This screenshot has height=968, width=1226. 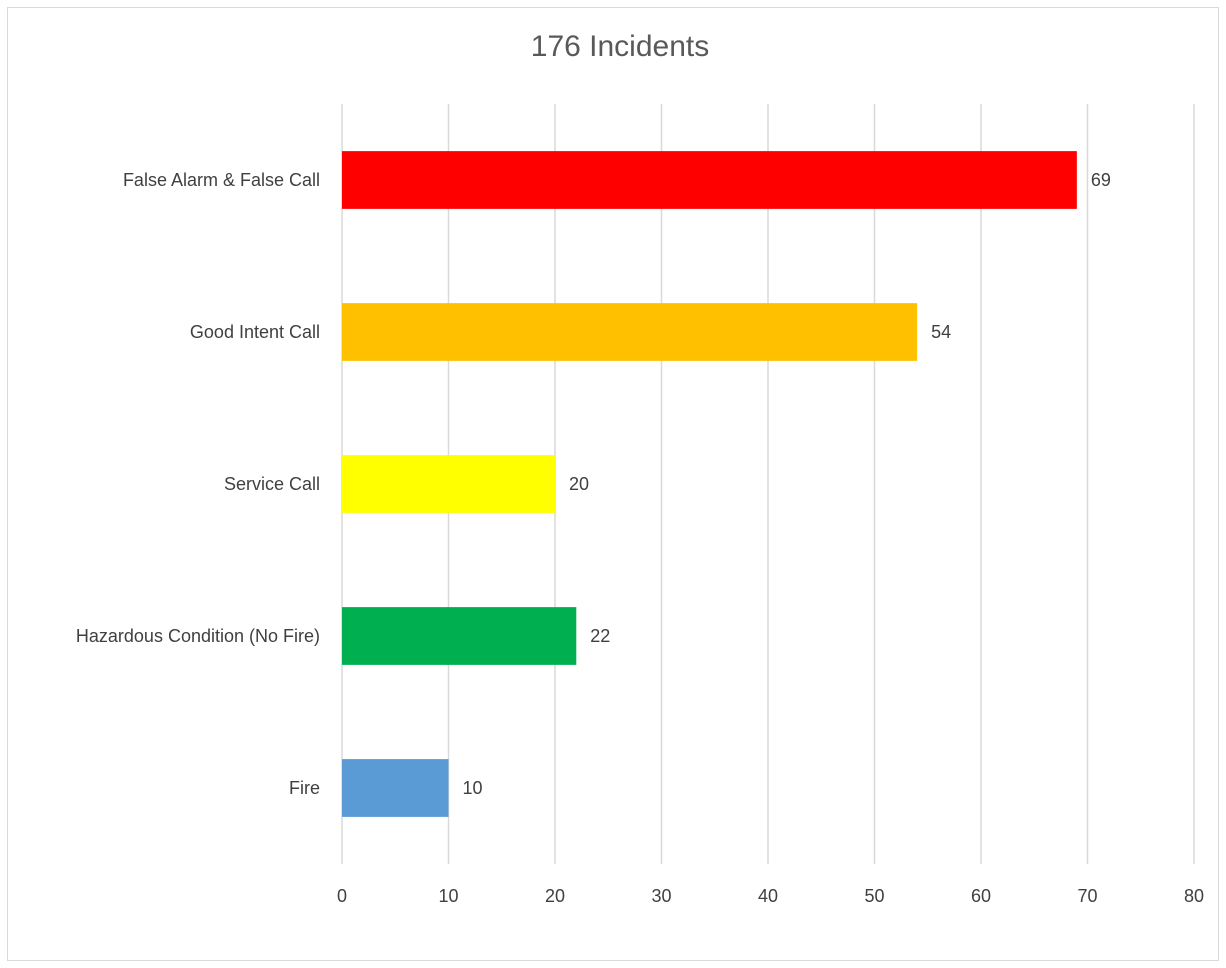 I want to click on x-tick-label: 0, so click(x=342, y=896).